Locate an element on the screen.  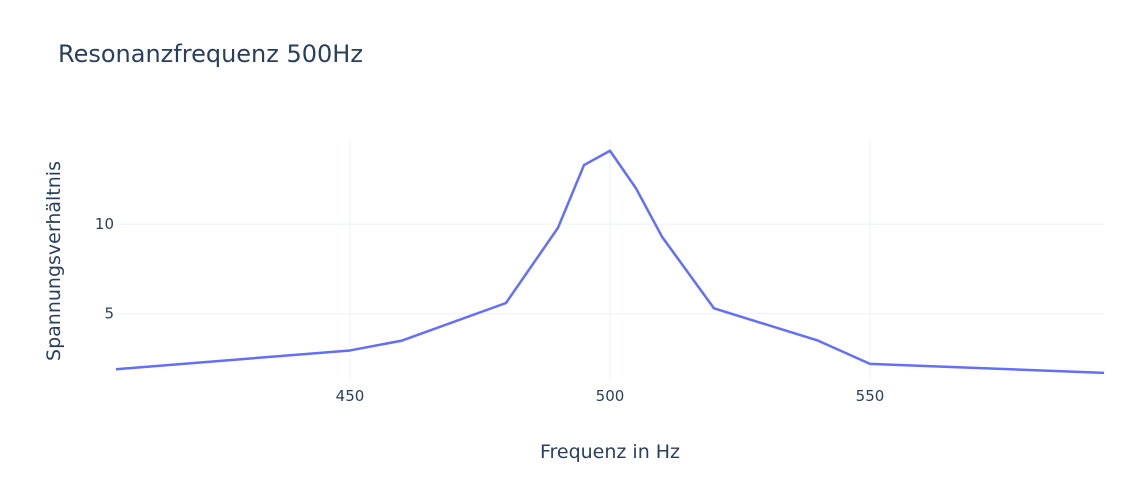
y-tick-label: 5 is located at coordinates (109, 314).